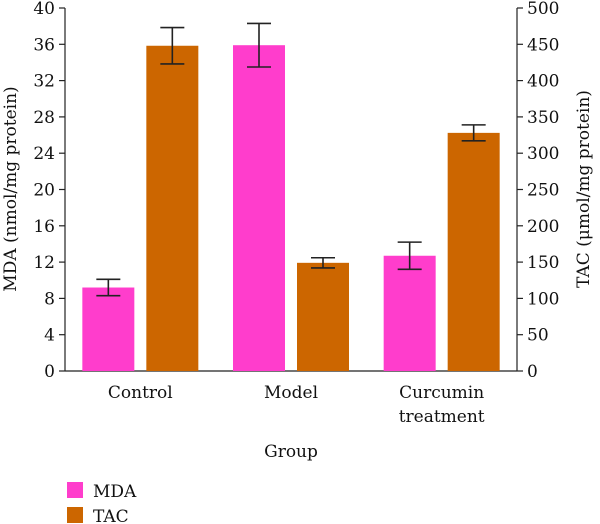  Describe the element at coordinates (584, 189) in the screenshot. I see `y-axis-title-right: TAC (μmol/mg protein)` at that location.